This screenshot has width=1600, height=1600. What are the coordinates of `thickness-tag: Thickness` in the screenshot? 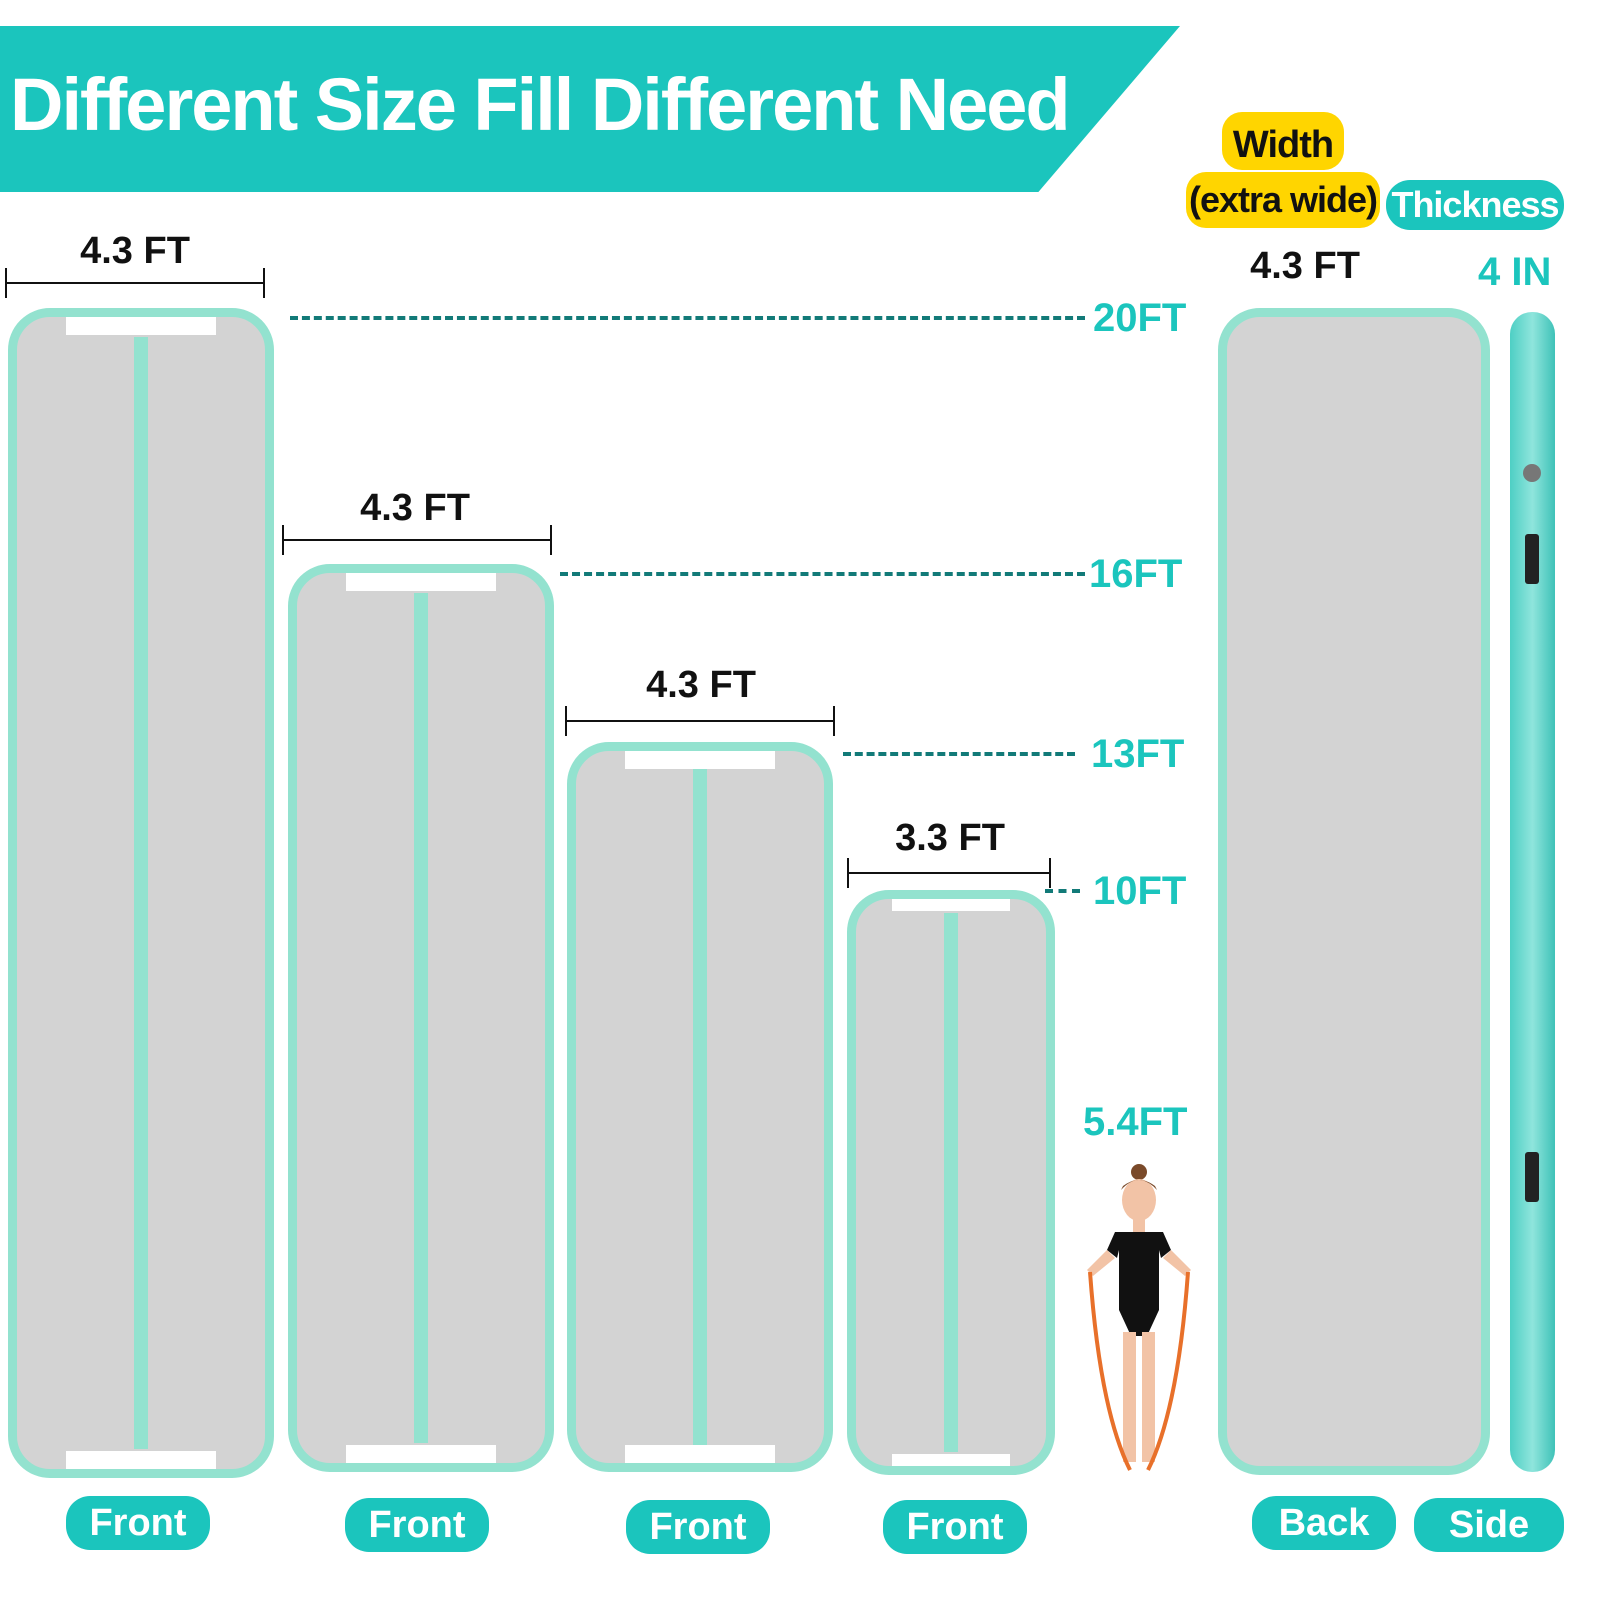 It's located at (1475, 205).